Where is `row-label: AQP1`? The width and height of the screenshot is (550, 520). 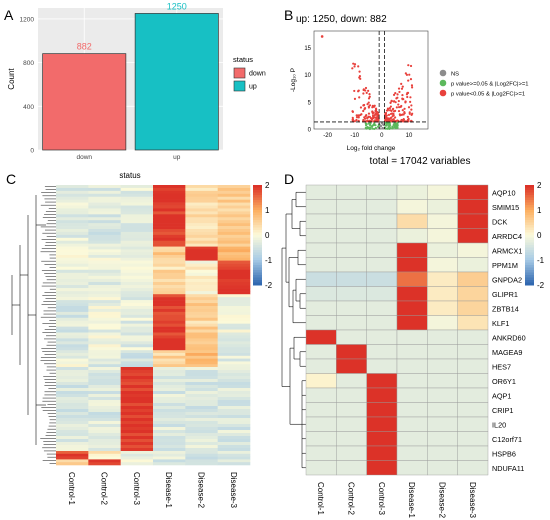
row-label: AQP1 is located at coordinates (501, 395).